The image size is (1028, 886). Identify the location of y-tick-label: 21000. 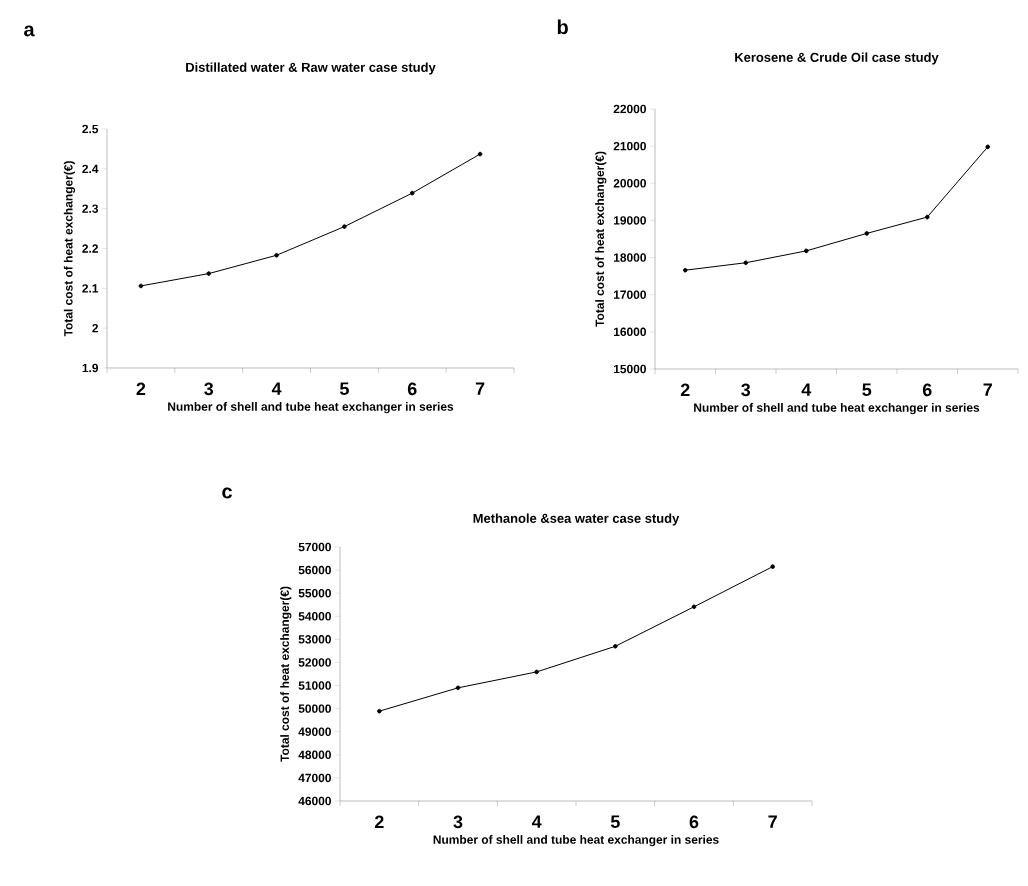
(629, 146).